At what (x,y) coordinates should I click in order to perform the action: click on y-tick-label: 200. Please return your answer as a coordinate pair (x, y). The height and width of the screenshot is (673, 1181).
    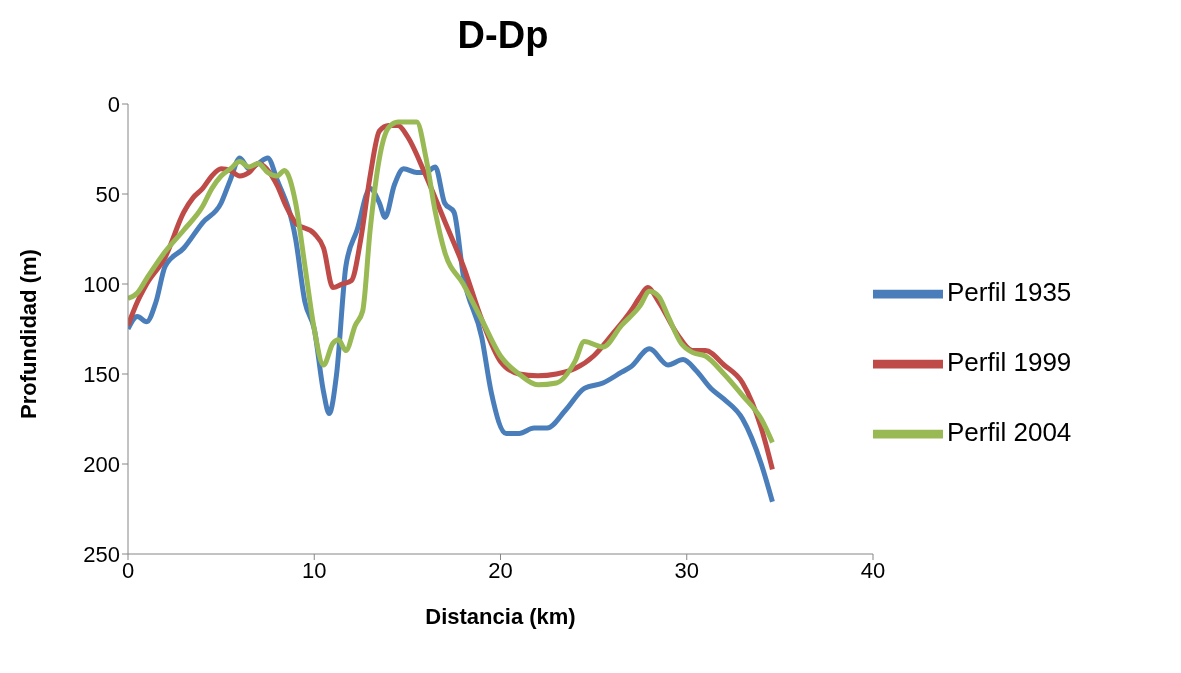
    Looking at the image, I should click on (101, 464).